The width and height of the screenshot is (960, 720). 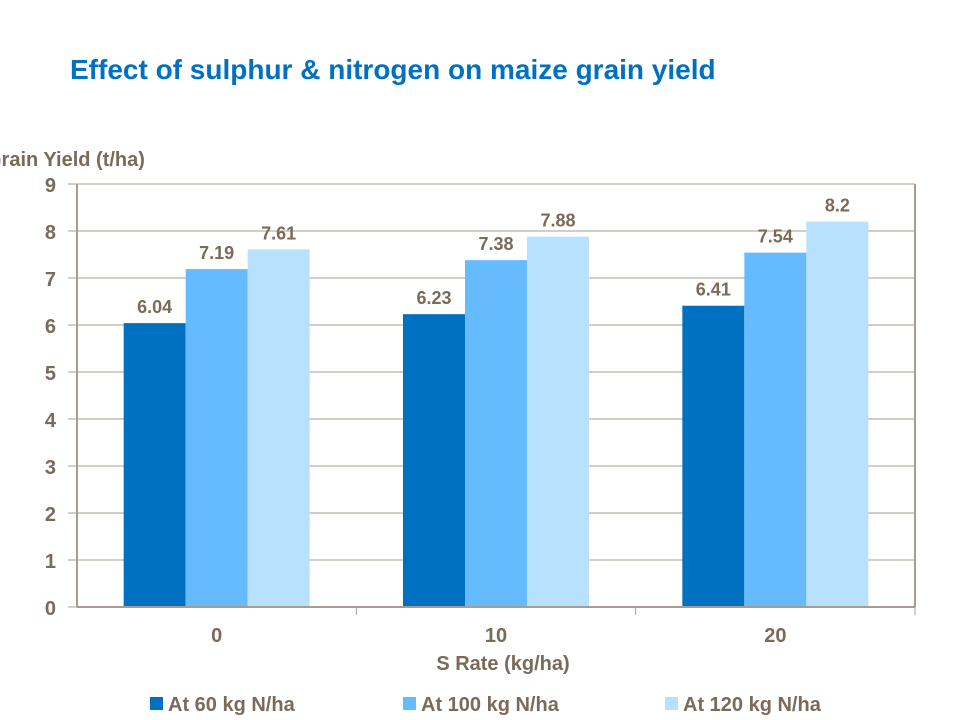 I want to click on data-label: 7.38, so click(x=495, y=244).